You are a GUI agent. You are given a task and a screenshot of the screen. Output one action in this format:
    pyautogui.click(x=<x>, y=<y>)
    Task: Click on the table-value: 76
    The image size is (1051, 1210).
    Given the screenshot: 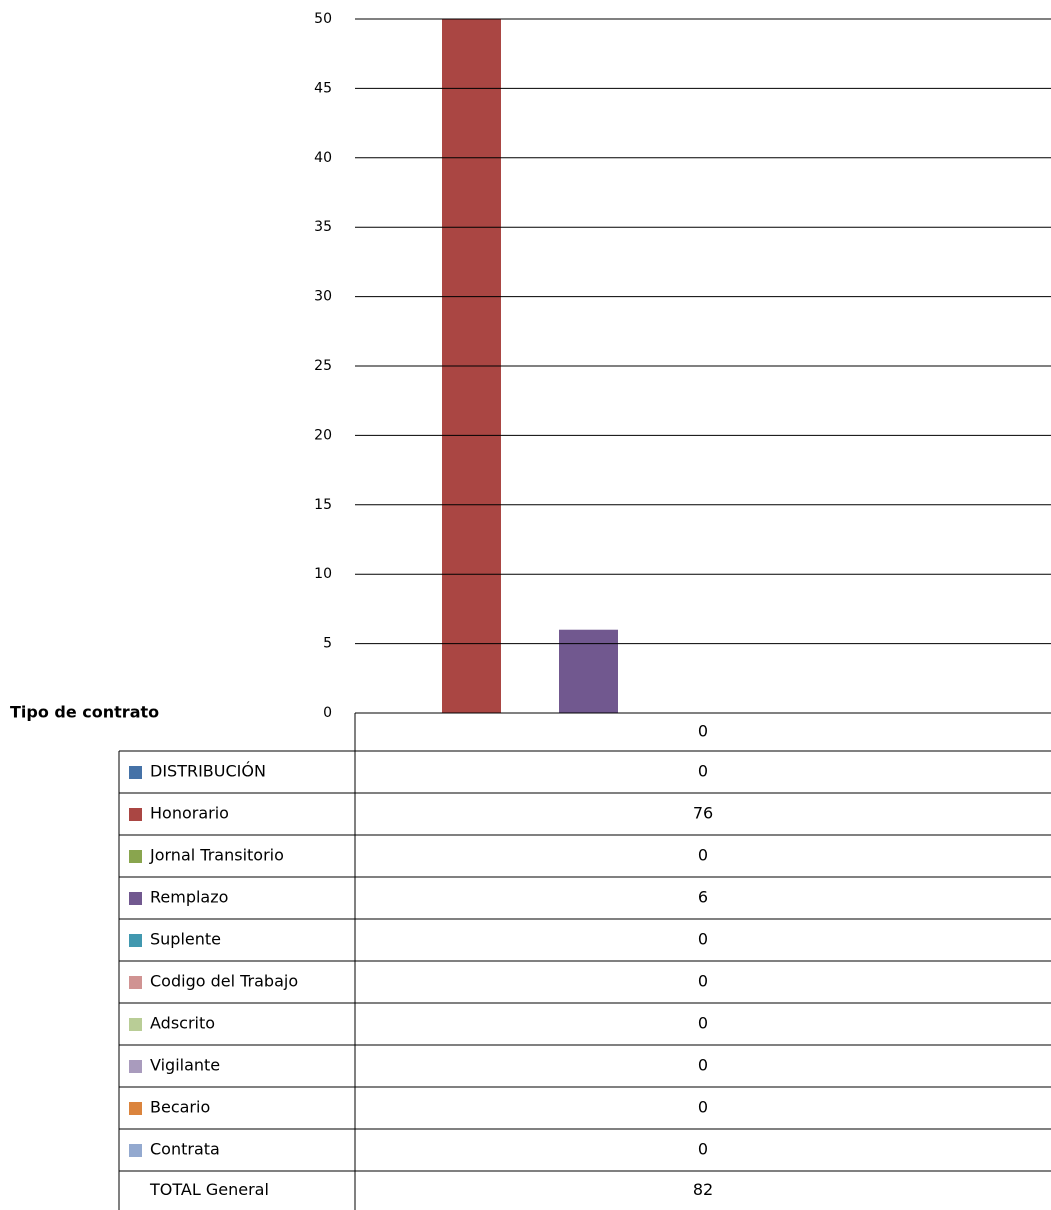 What is the action you would take?
    pyautogui.click(x=703, y=813)
    